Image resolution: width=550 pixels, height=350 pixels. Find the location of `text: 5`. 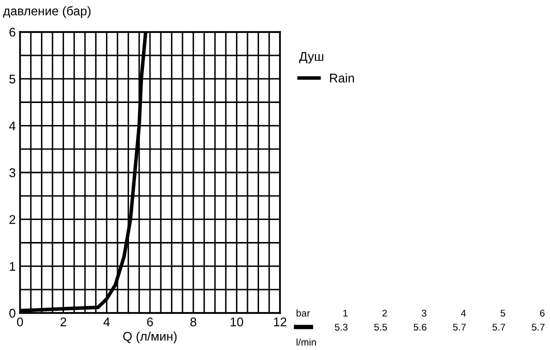

text: 5 is located at coordinates (503, 313).